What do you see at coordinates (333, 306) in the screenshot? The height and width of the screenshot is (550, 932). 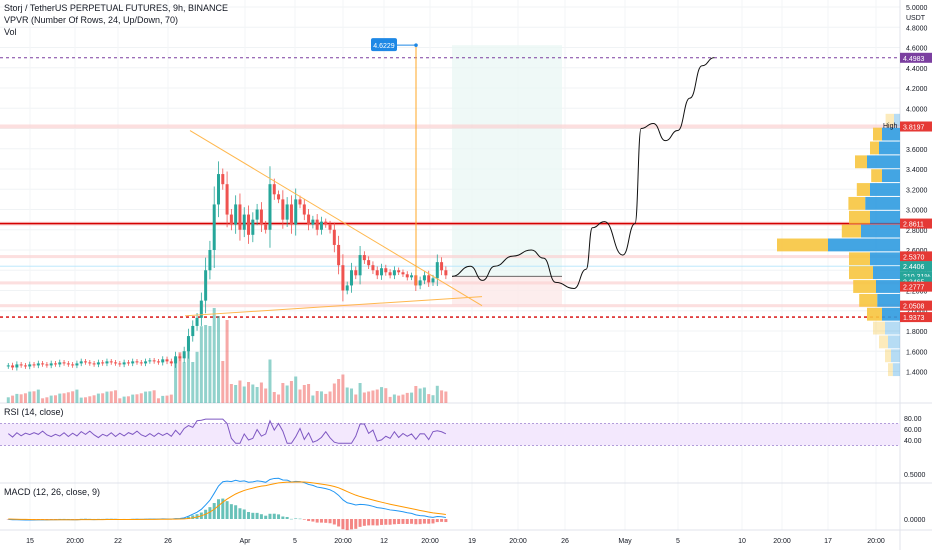 I see `trendline-lower` at bounding box center [333, 306].